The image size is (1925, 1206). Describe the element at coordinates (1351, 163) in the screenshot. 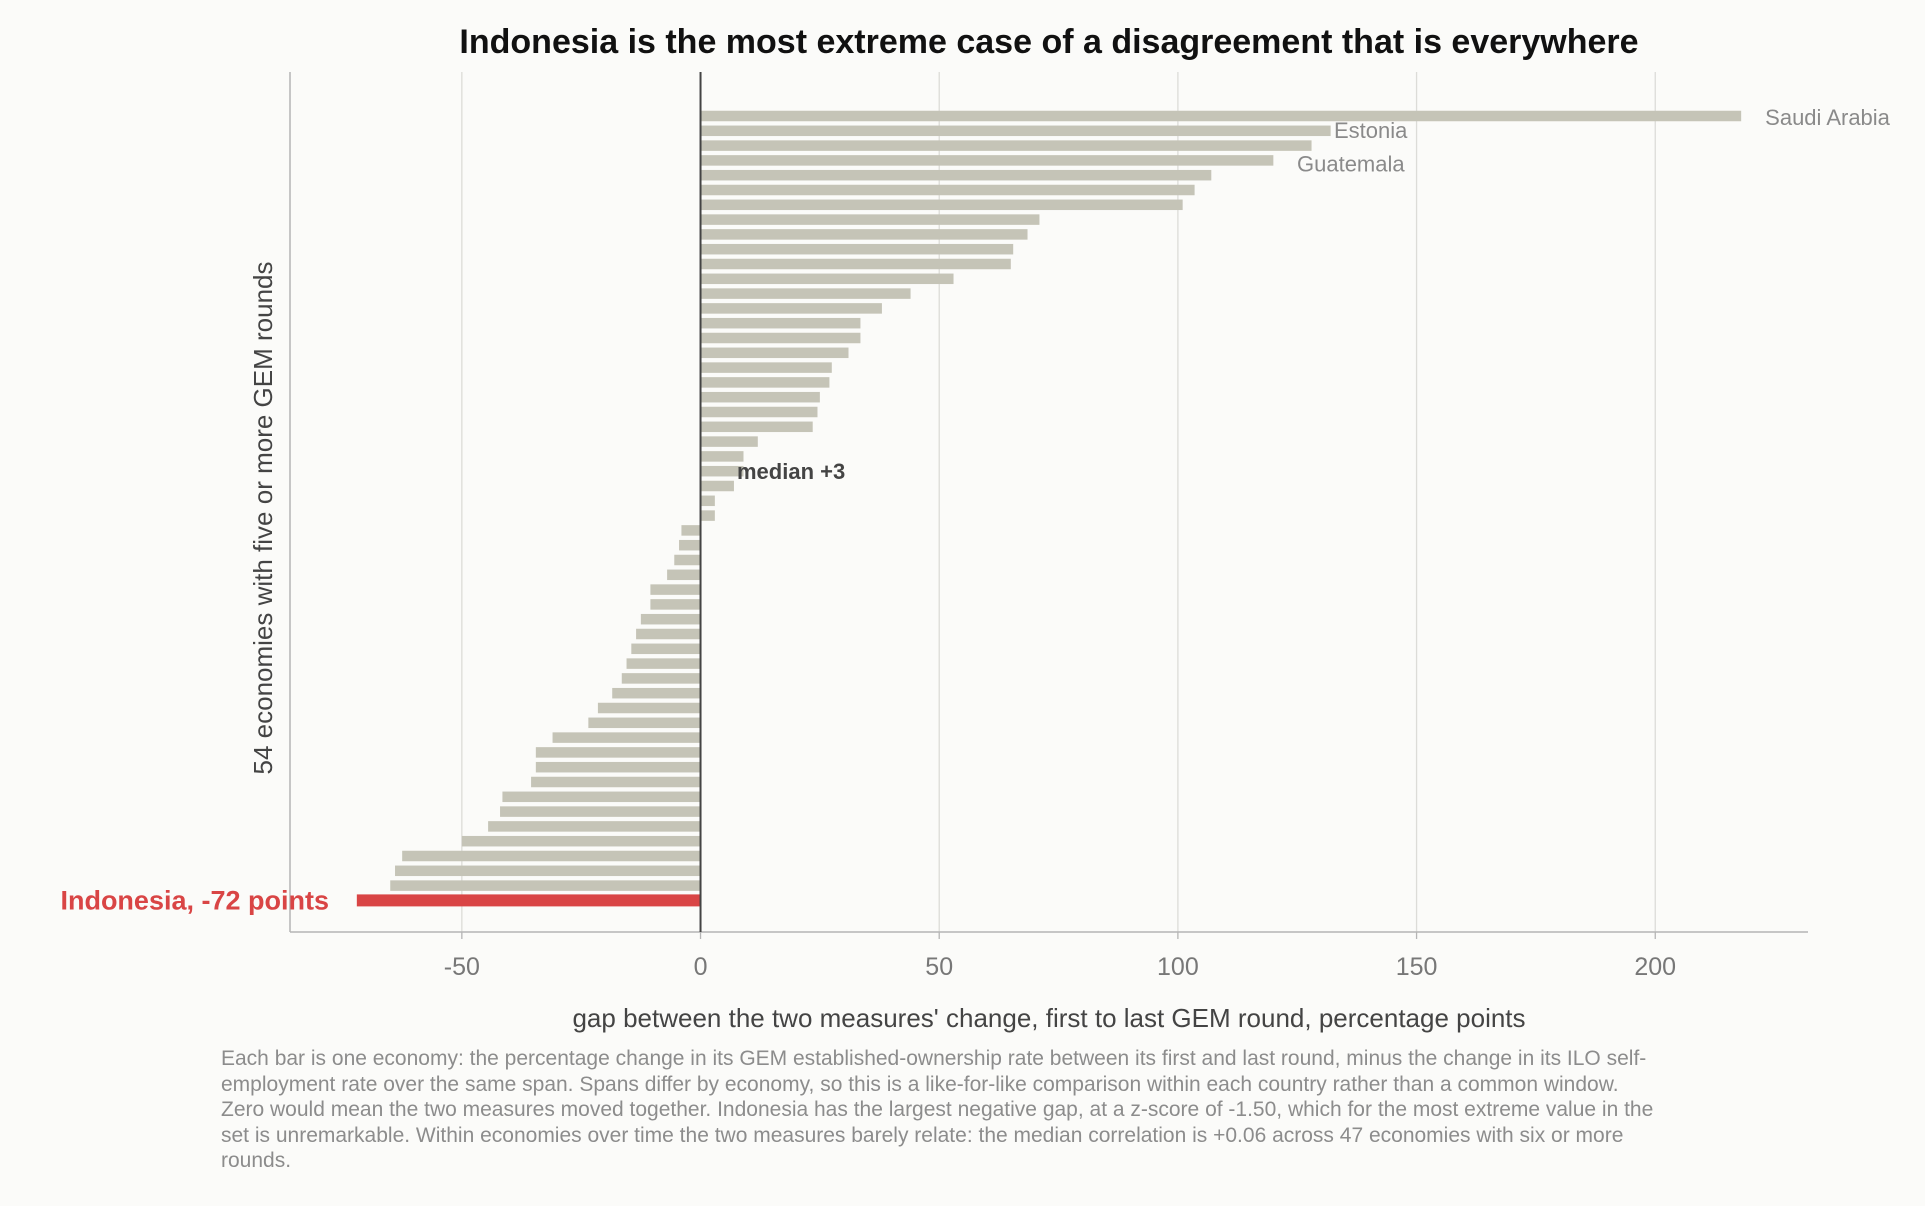

I see `economy-label: Guatemala` at that location.